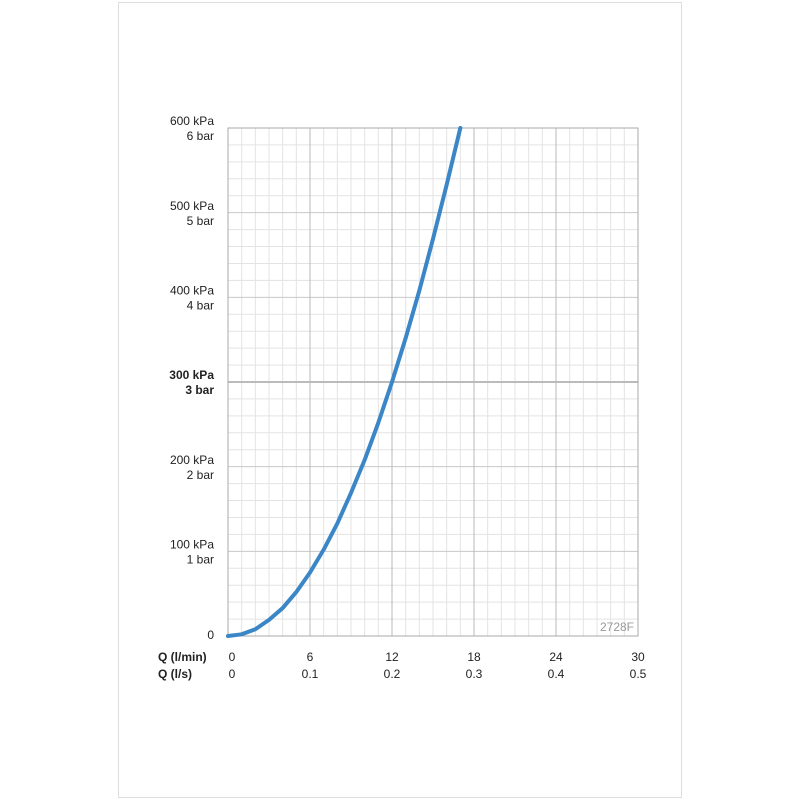 The width and height of the screenshot is (800, 800). Describe the element at coordinates (310, 657) in the screenshot. I see `x-tick-label: 6` at that location.